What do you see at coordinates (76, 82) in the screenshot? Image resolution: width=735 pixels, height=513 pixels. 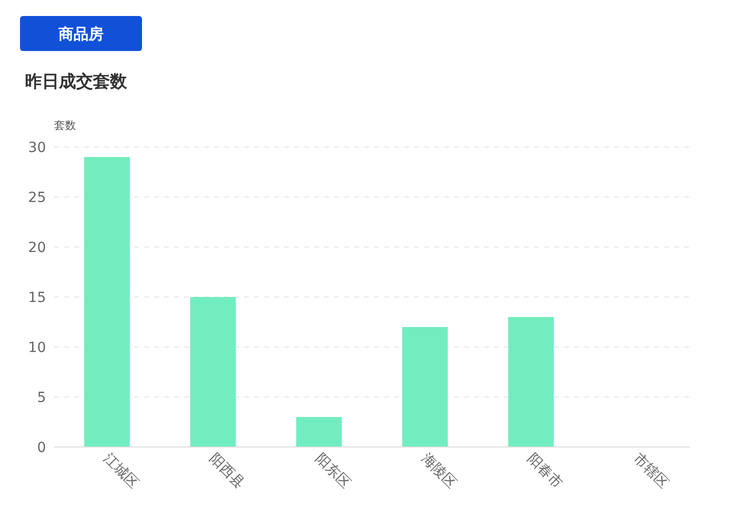 I see `chart-title: 昨日成交套数` at bounding box center [76, 82].